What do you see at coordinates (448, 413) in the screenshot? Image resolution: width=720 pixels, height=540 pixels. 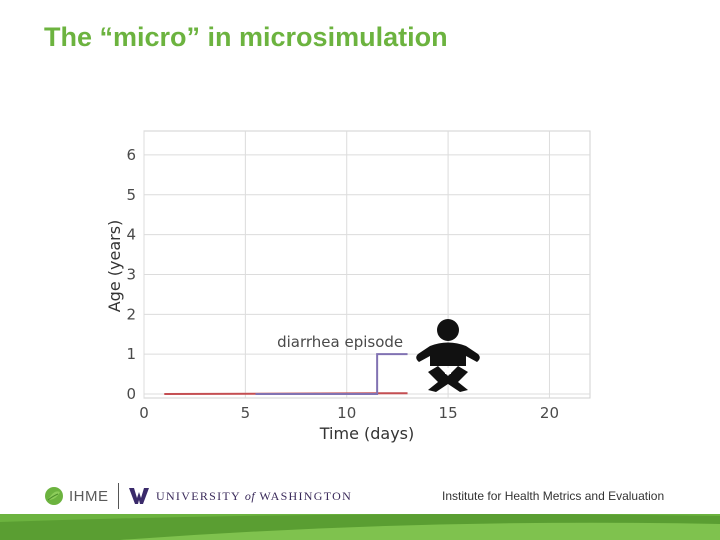 I see `x-tick-label: 15` at bounding box center [448, 413].